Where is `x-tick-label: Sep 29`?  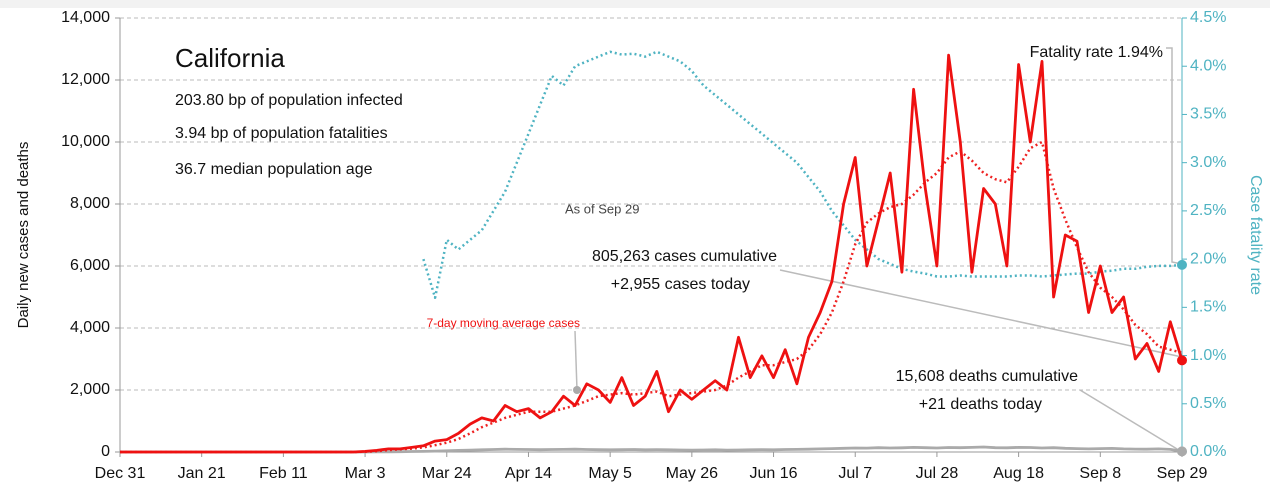 x-tick-label: Sep 29 is located at coordinates (1182, 473).